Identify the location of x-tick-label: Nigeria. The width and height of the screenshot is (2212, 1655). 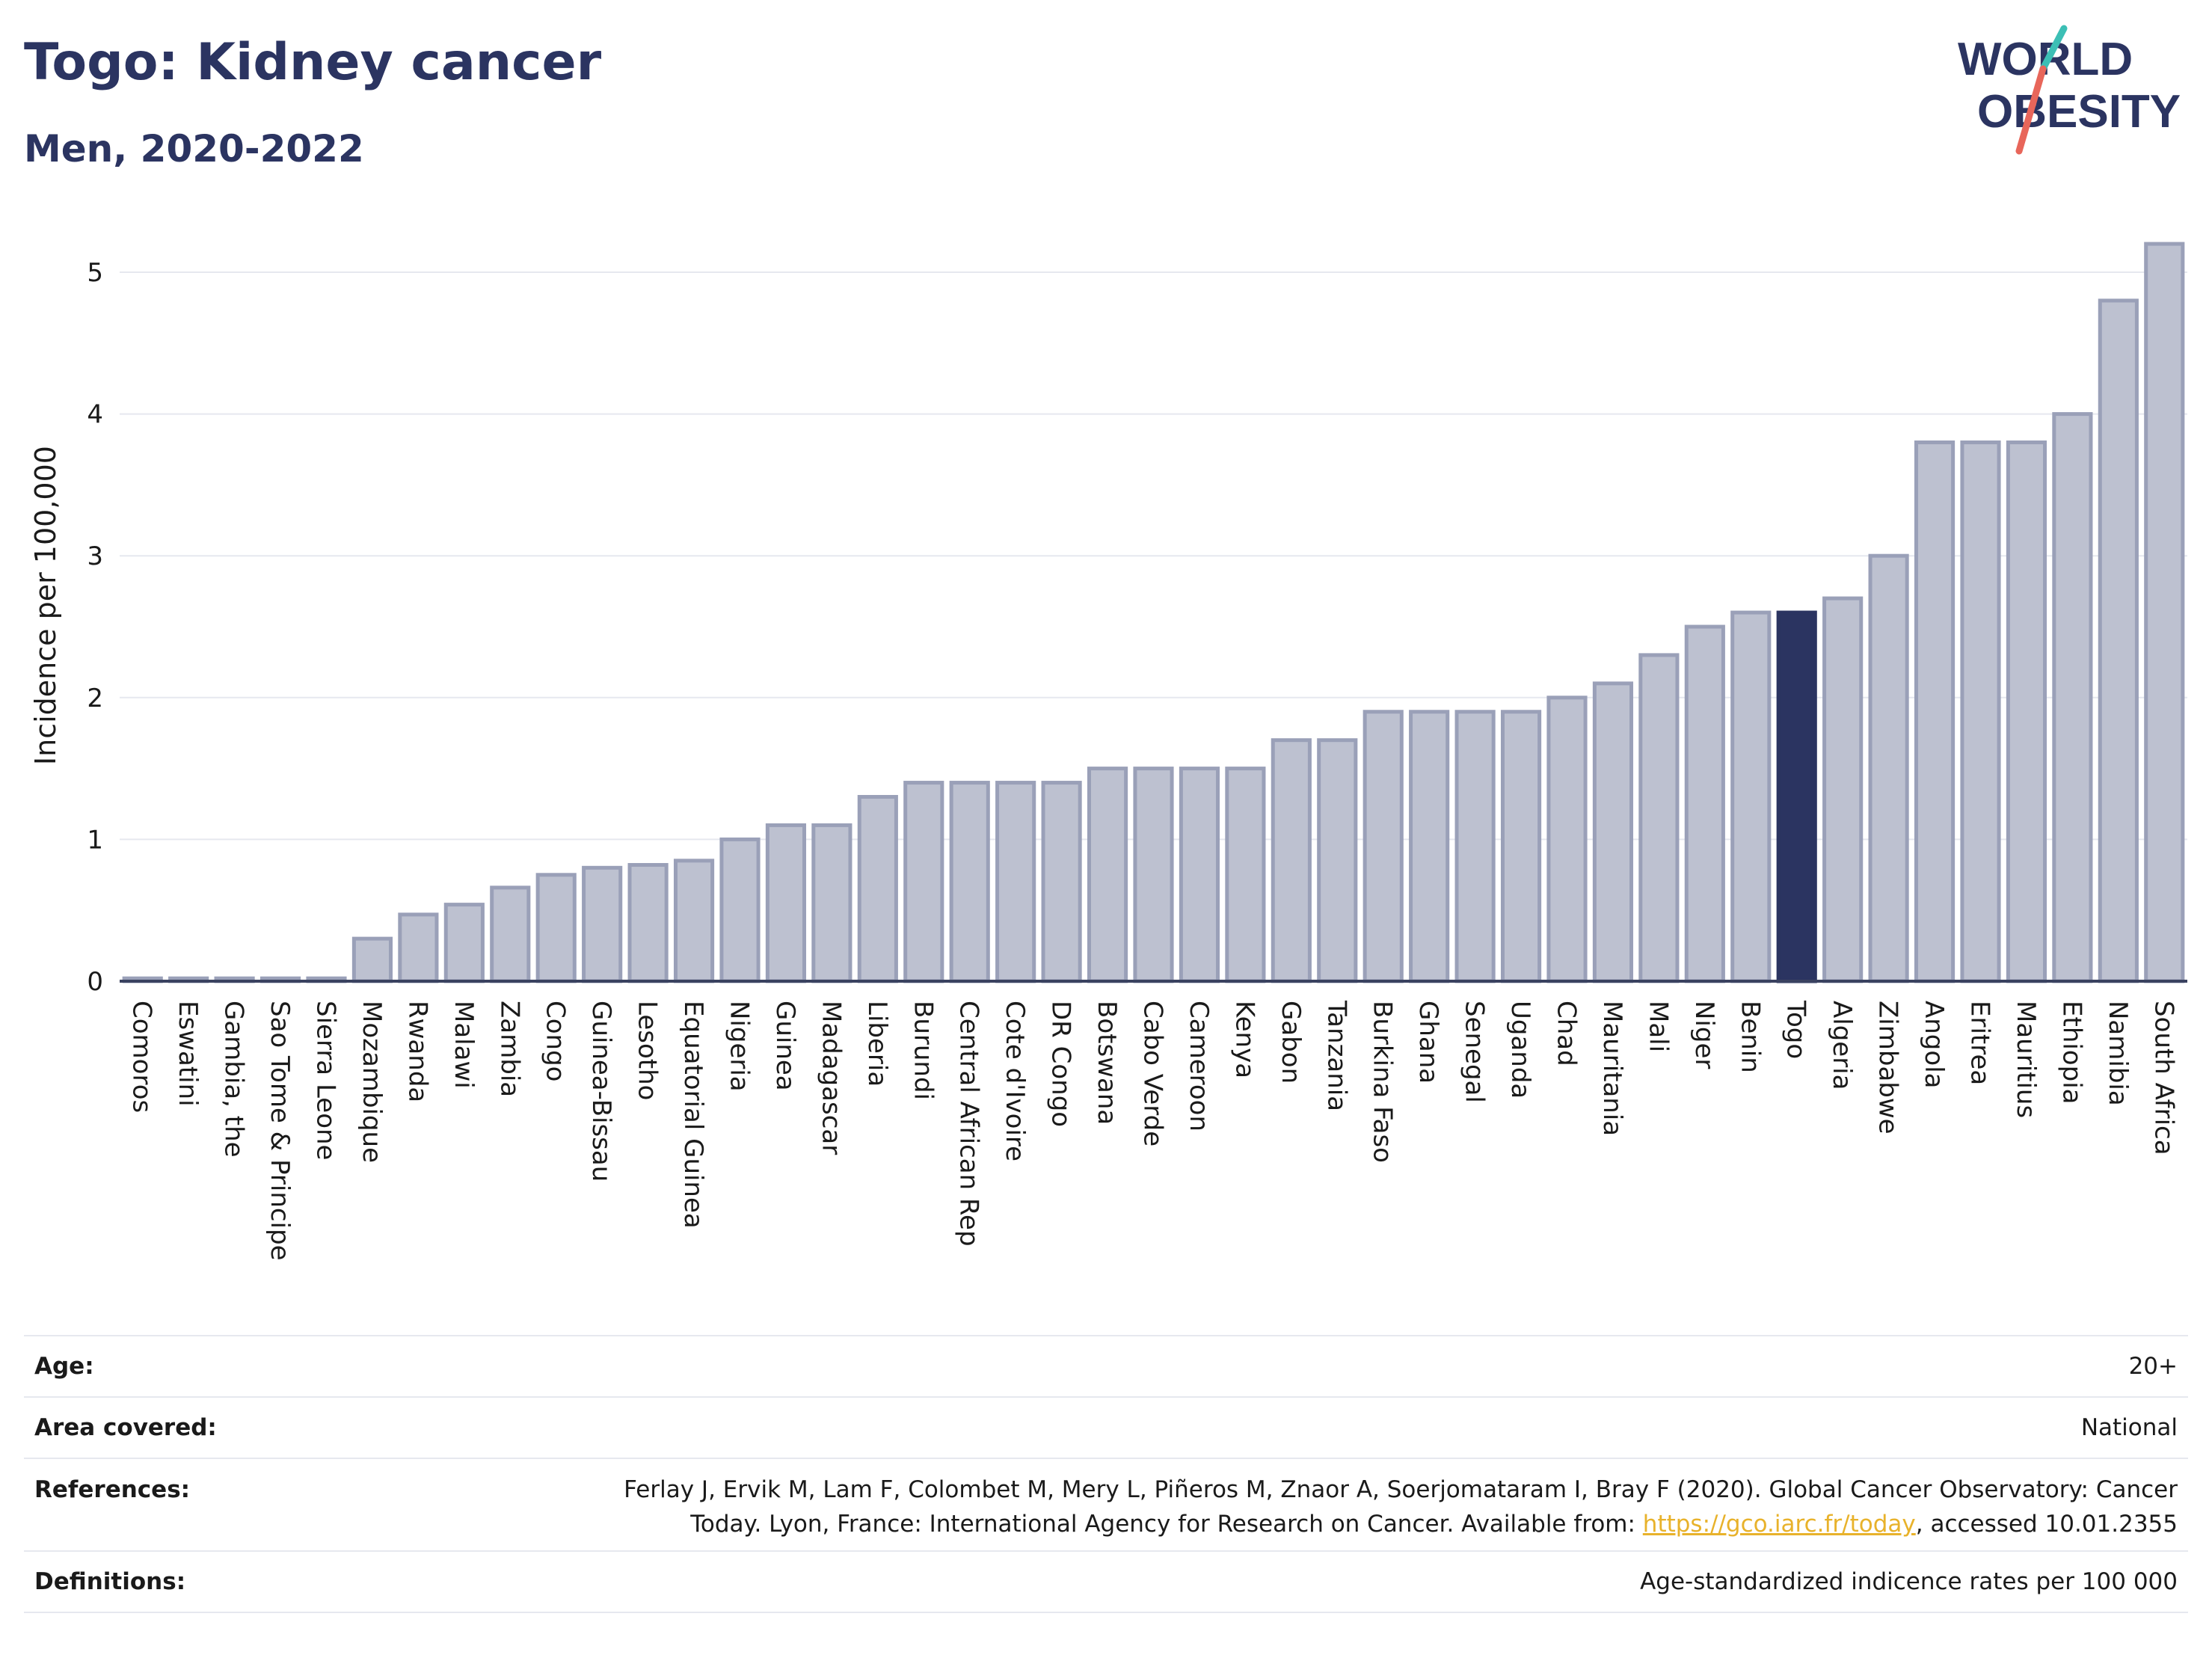
(740, 1046).